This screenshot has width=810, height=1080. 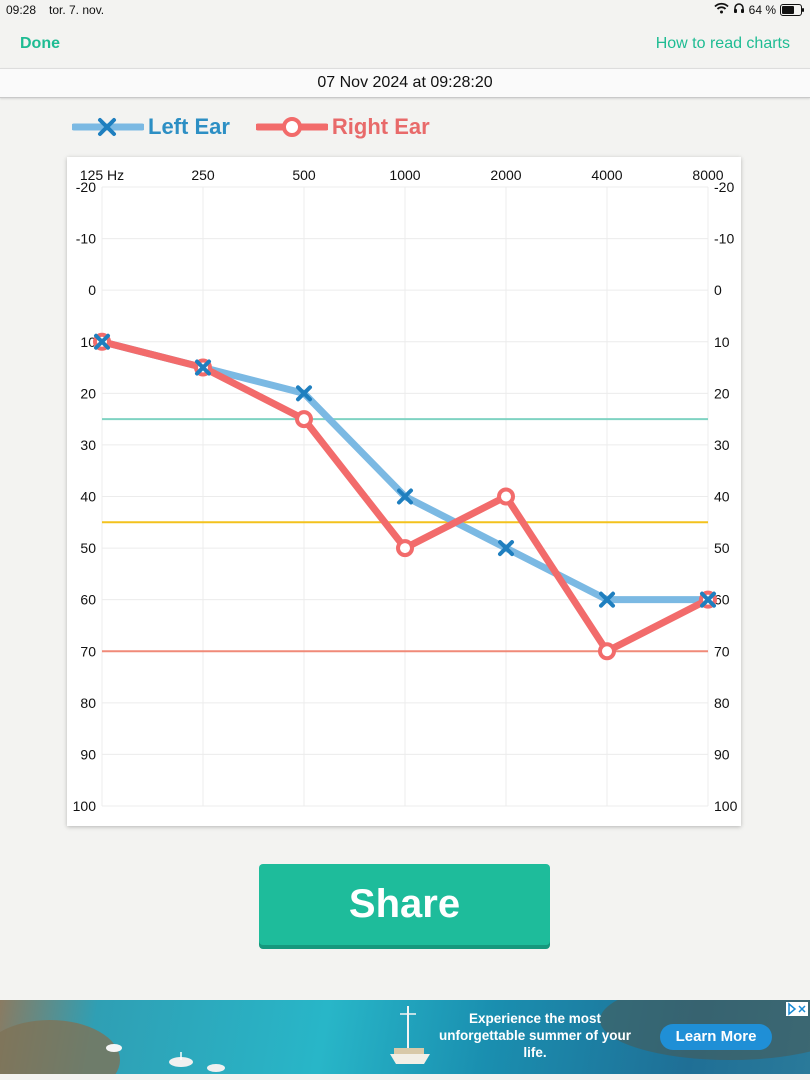 I want to click on y-tick-label-right: 100, so click(x=726, y=806).